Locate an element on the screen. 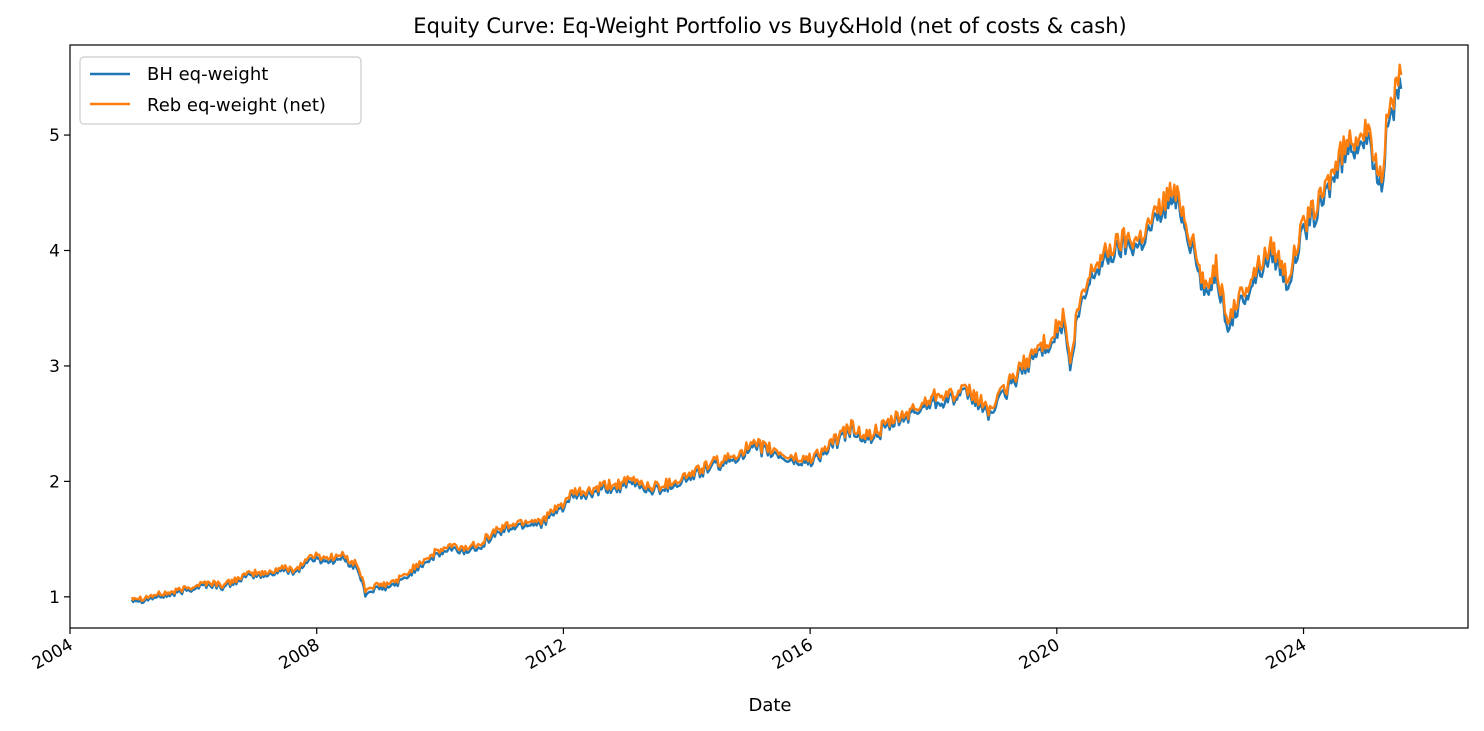 Image resolution: width=1484 pixels, height=731 pixels. y-tick-label-3: 3 is located at coordinates (54, 367).